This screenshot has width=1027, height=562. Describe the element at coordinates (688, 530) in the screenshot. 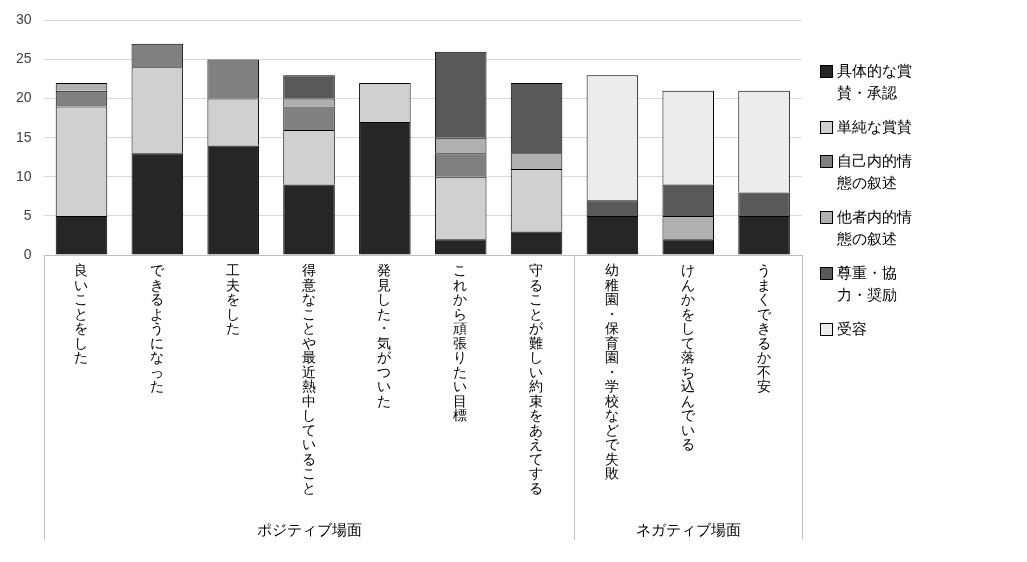

I see `text: ネガティブ場面` at that location.